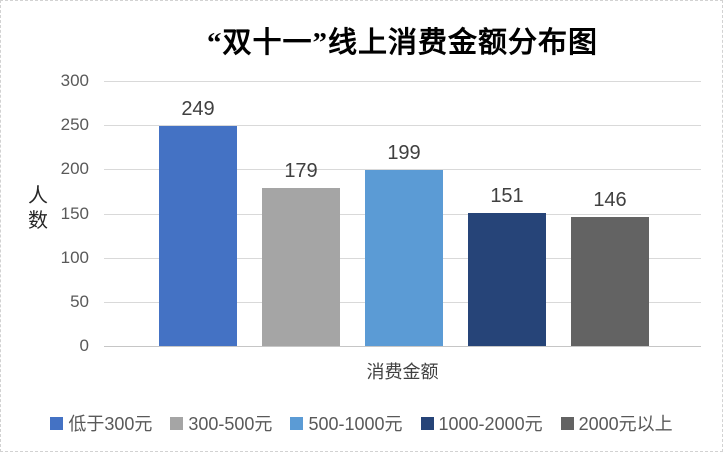 This screenshot has width=723, height=452. I want to click on legend-item-500-1000元: 500-1000元, so click(346, 423).